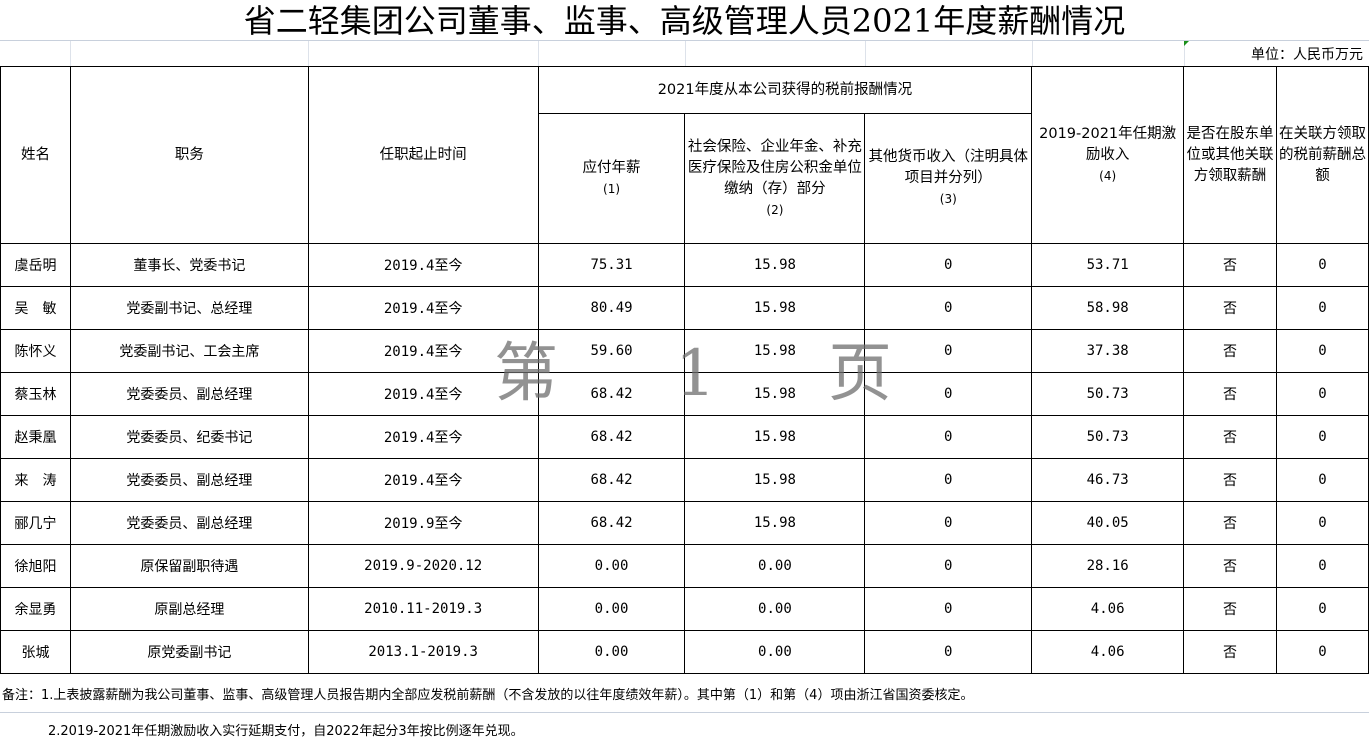  Describe the element at coordinates (1108, 144) in the screenshot. I see `header-incentive-label: 2019-2021年任期激励收入` at that location.